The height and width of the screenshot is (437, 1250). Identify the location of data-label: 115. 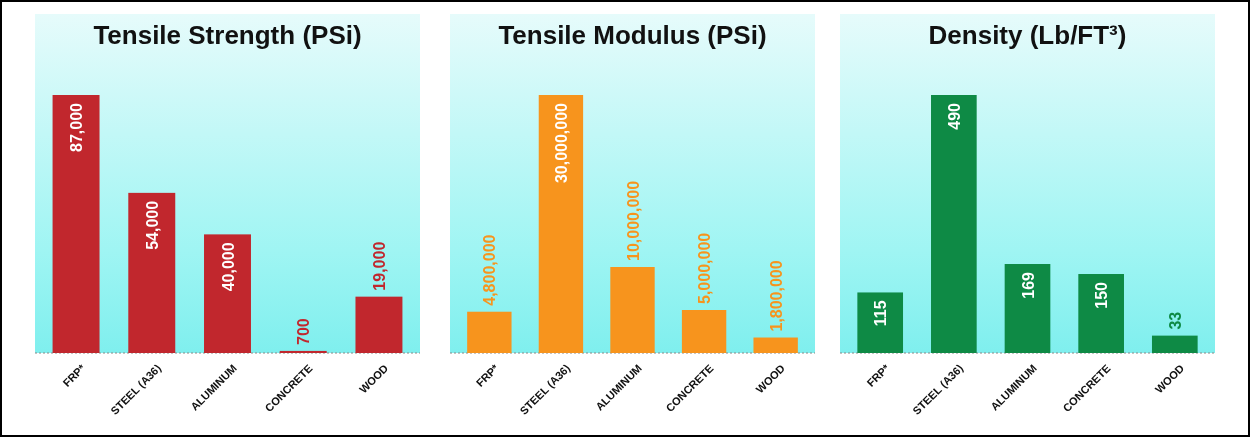
(881, 313).